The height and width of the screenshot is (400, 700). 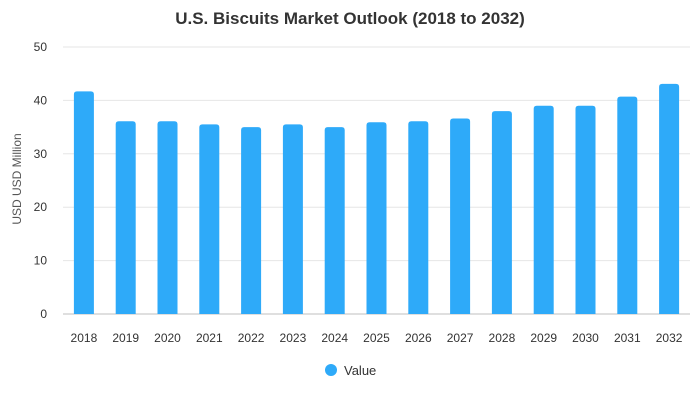 I want to click on x-tick-label: 2028, so click(x=502, y=338).